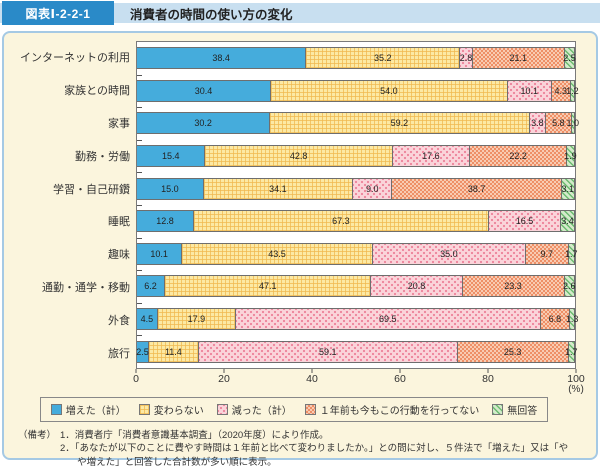 The width and height of the screenshot is (600, 469). I want to click on segment-value: 20.8, so click(416, 286).